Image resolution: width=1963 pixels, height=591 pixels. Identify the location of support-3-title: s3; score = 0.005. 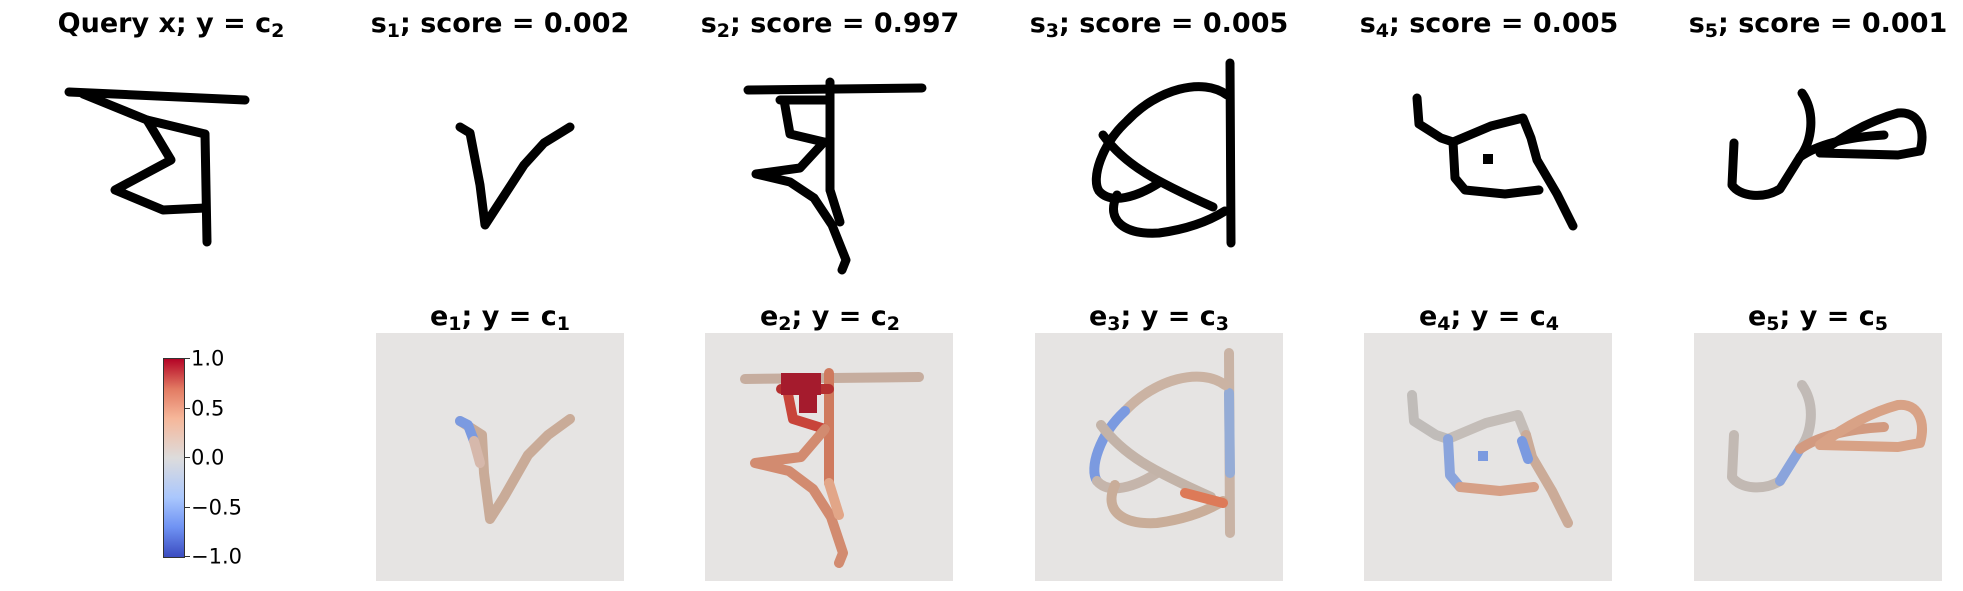
(1159, 25).